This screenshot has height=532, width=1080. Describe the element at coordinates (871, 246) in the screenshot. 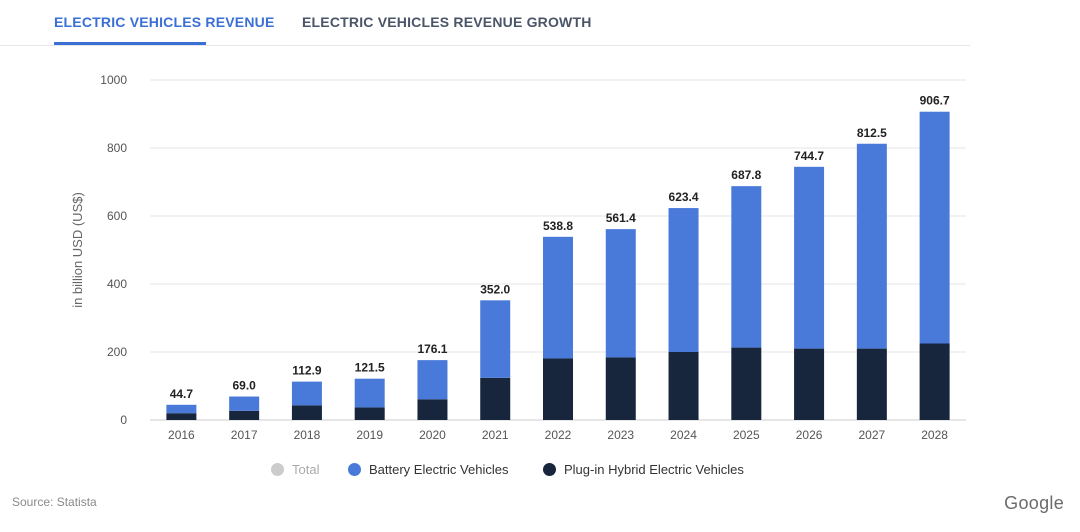

I see `bar-battery-electric-vehicles-2027` at that location.